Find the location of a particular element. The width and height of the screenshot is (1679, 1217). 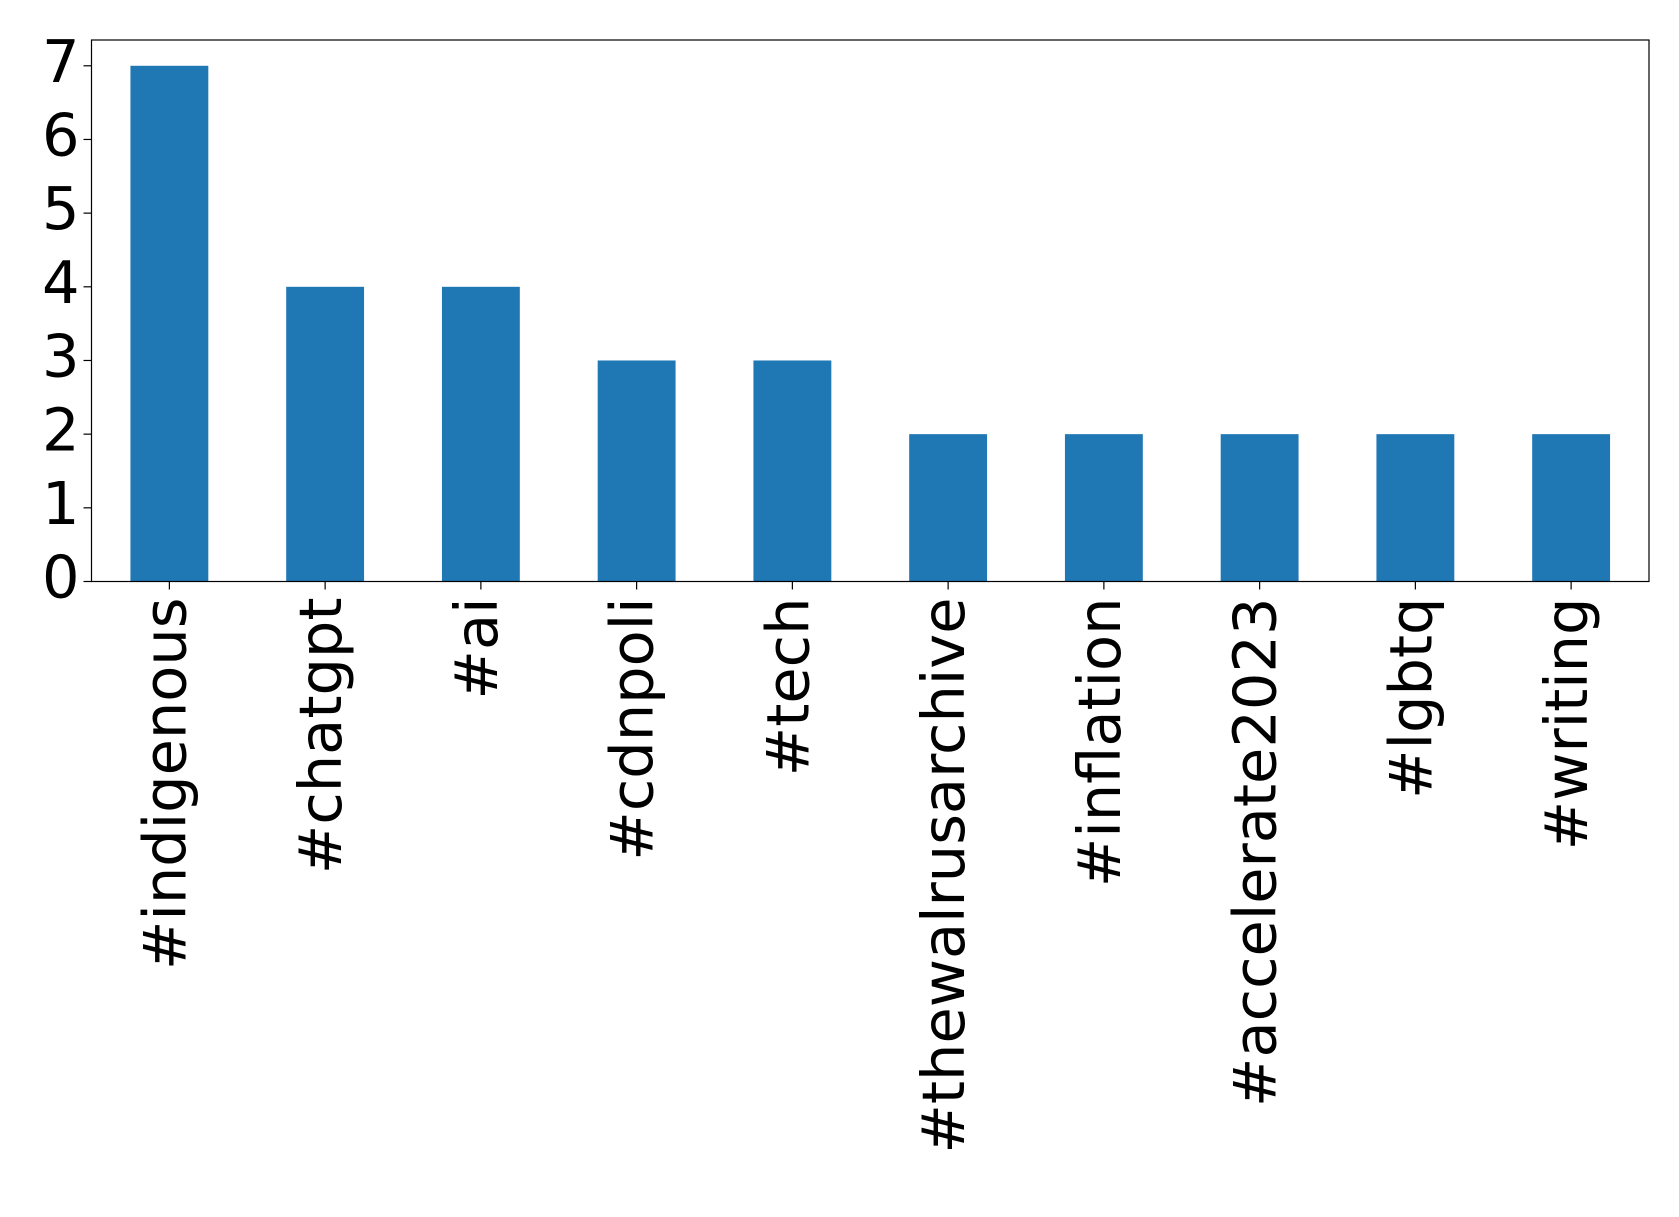

x-tick-label: #inflation is located at coordinates (1099, 743).